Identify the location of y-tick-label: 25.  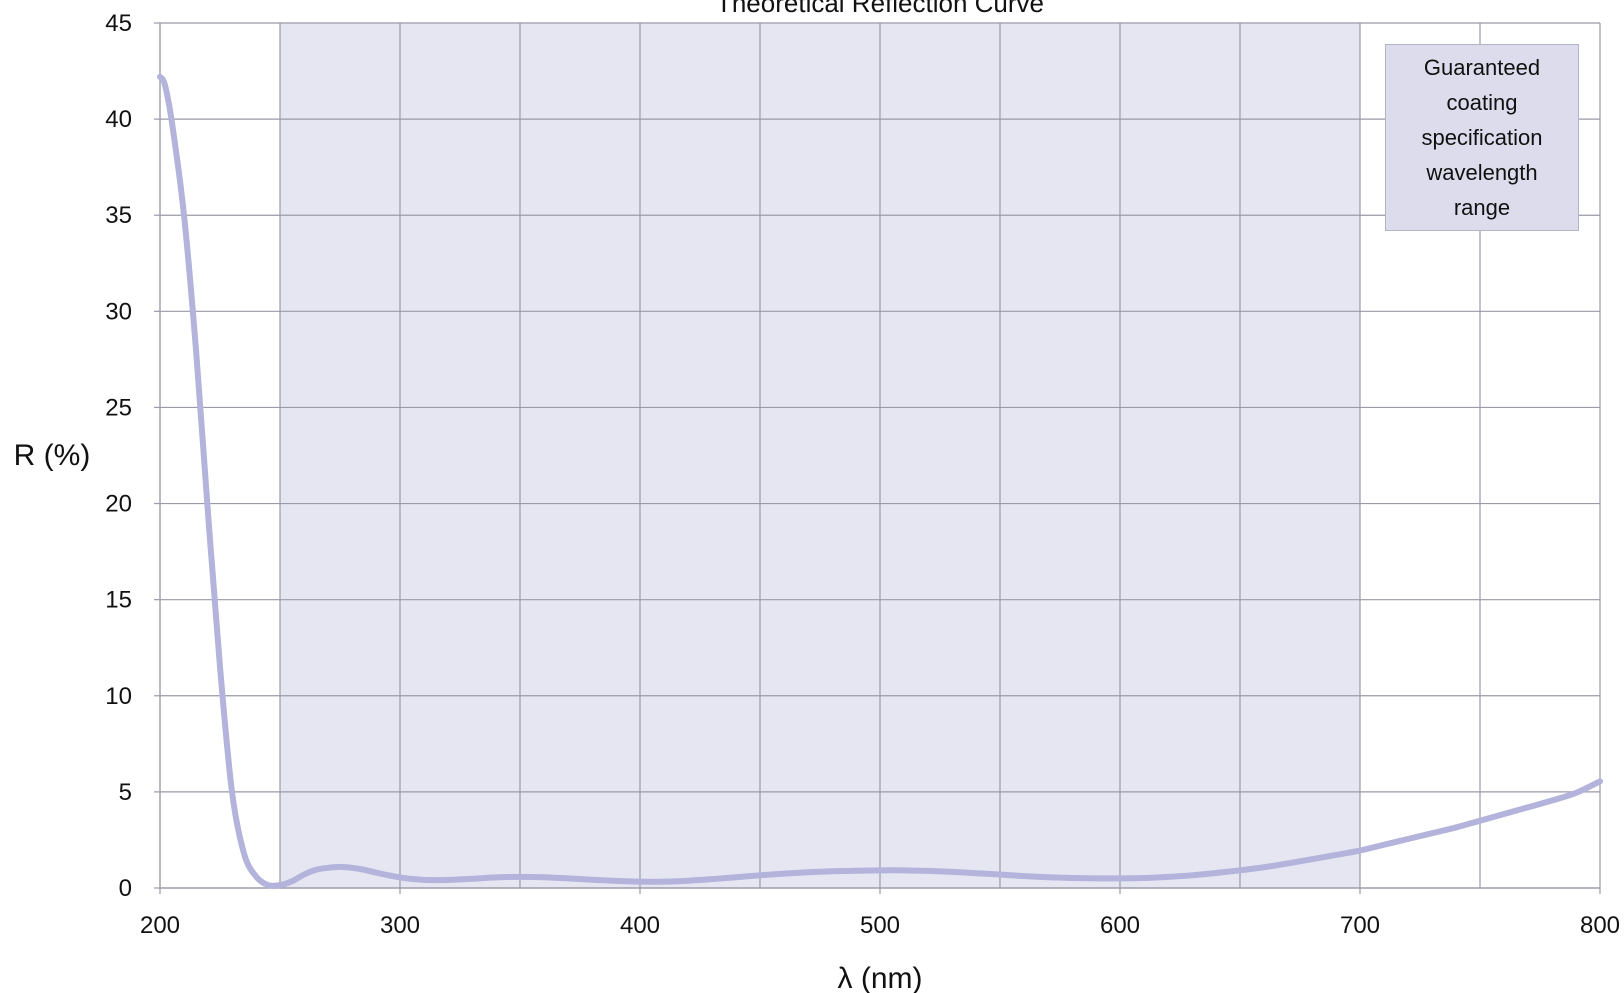
(118, 407).